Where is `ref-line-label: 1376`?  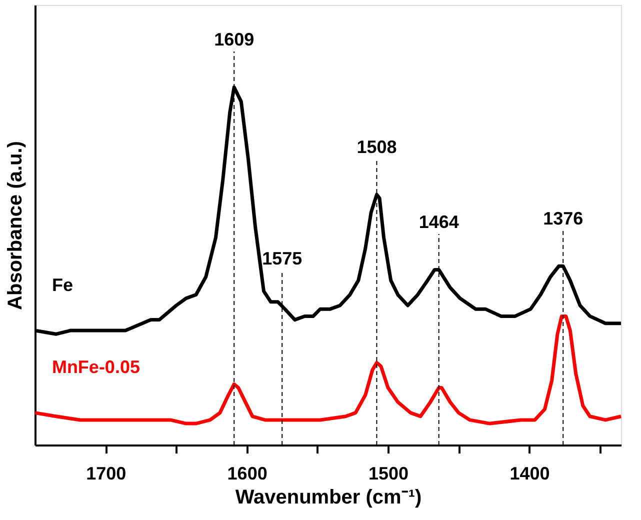 ref-line-label: 1376 is located at coordinates (563, 218).